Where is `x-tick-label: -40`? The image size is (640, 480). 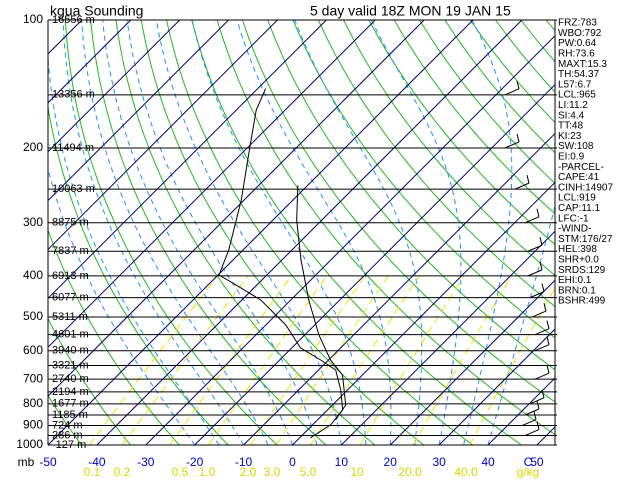 x-tick-label: -40 is located at coordinates (97, 462).